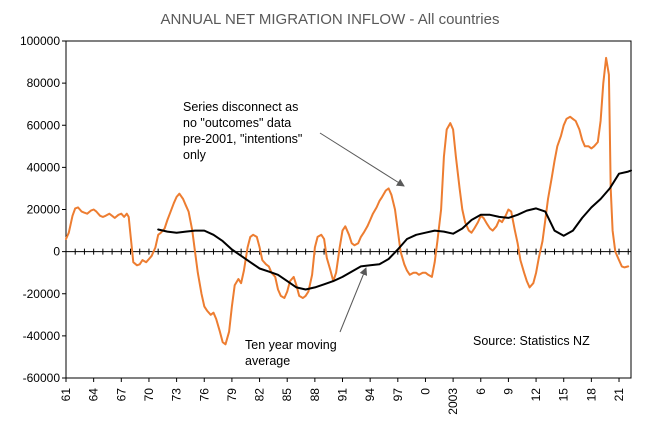 The height and width of the screenshot is (426, 653). What do you see at coordinates (42, 378) in the screenshot?
I see `y-tick-label: -60000` at bounding box center [42, 378].